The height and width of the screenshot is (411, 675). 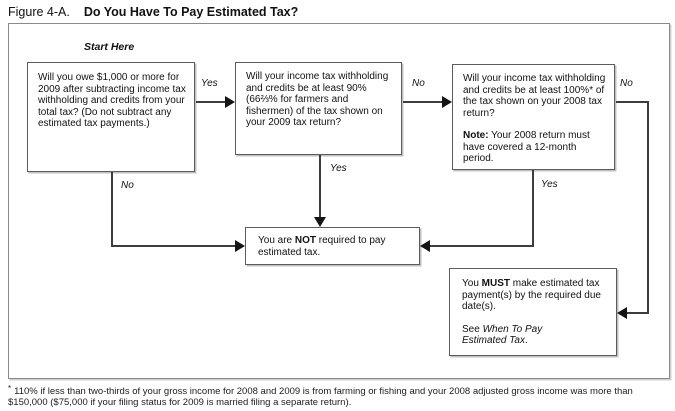 I want to click on edge-label-box3-yes: Yes, so click(x=549, y=184).